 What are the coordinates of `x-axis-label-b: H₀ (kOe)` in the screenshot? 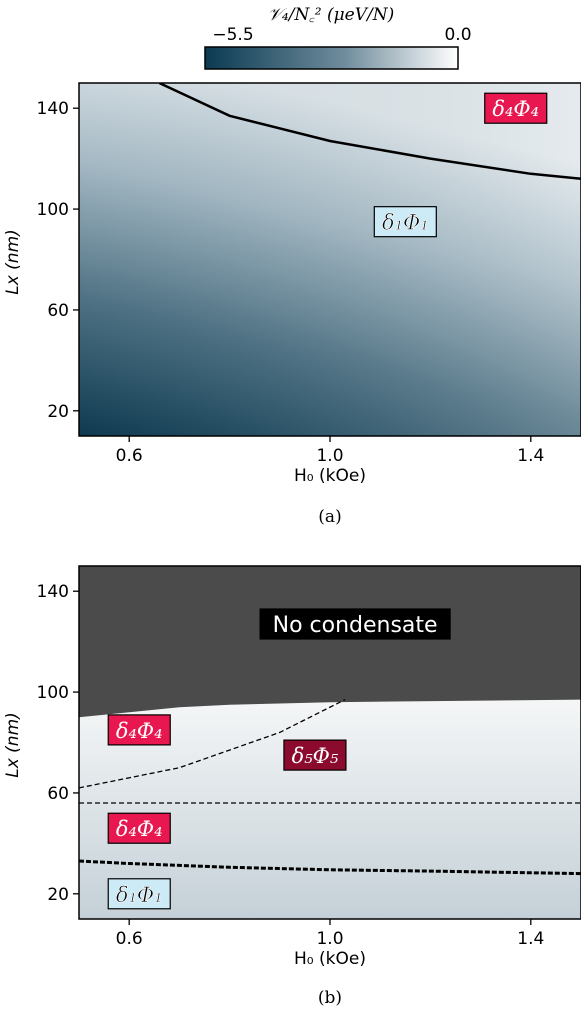 It's located at (330, 959).